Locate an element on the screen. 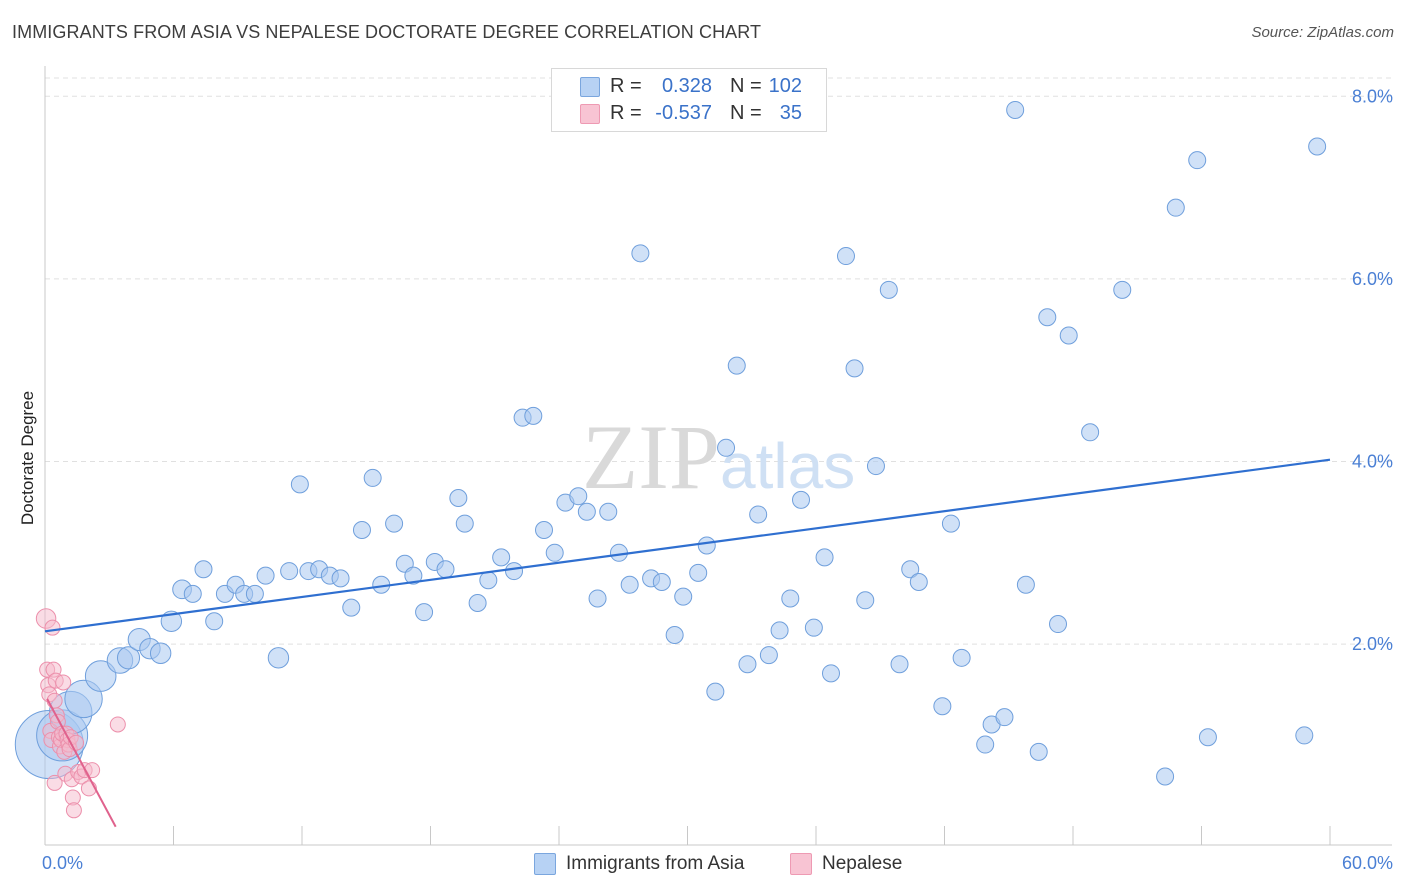 Image resolution: width=1406 pixels, height=892 pixels. correlation-legend: R = 0.328 N = 102 R = -0.537 N = 35 is located at coordinates (689, 100).